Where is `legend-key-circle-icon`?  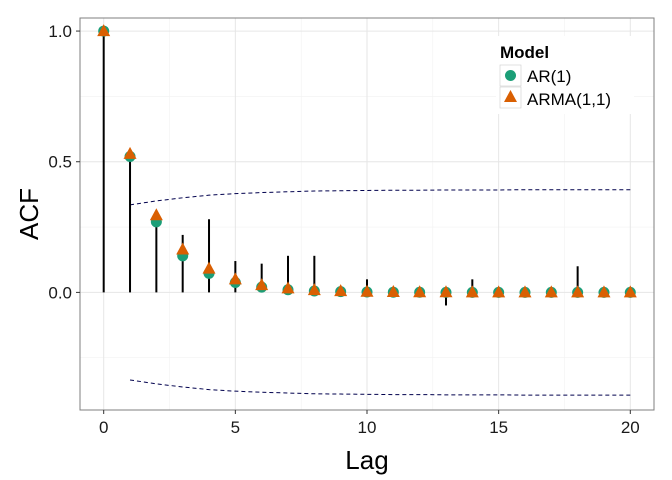
legend-key-circle-icon is located at coordinates (510, 75).